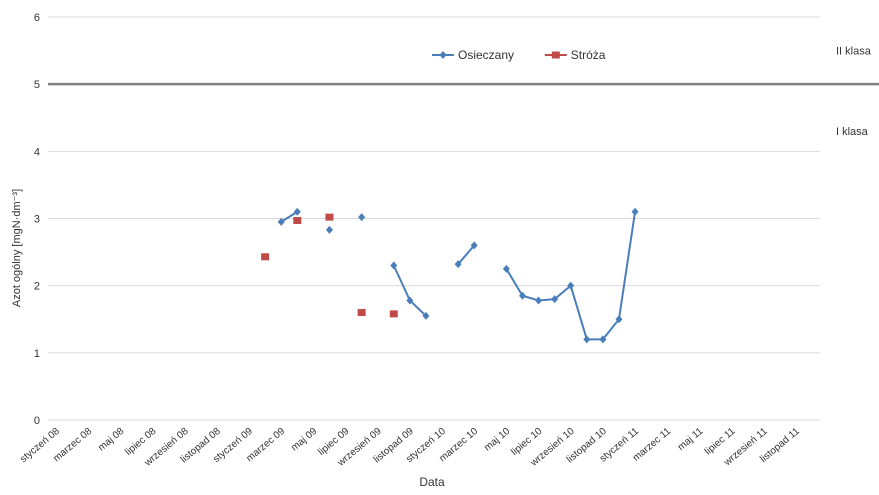 Image resolution: width=879 pixels, height=495 pixels. I want to click on y-tick-label: 2, so click(37, 287).